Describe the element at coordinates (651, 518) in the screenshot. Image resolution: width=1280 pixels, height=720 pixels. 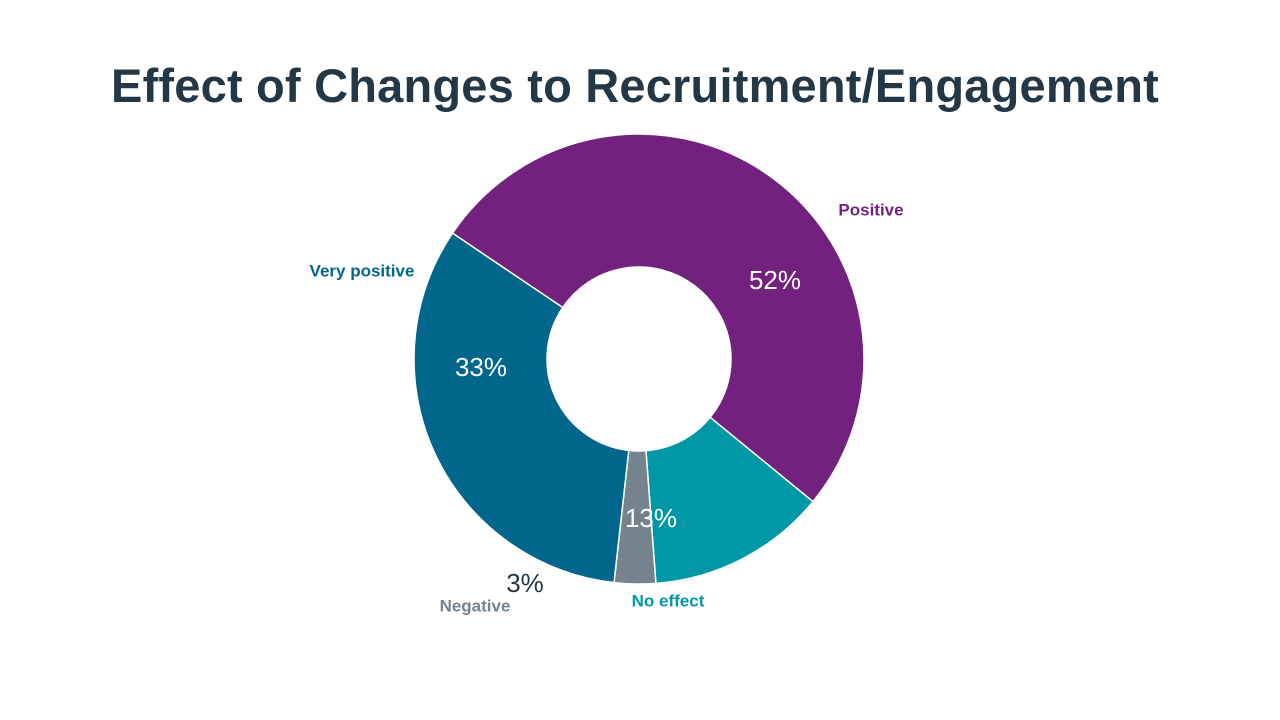
I see `value-label-no-effect: 13%` at that location.